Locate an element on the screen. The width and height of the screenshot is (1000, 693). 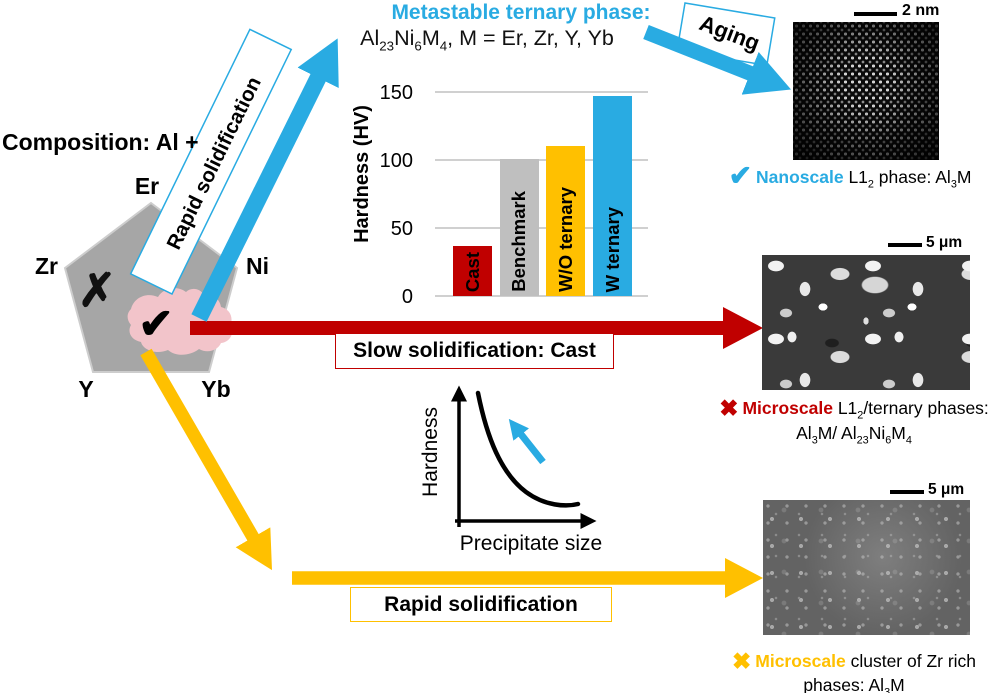
aging-arrow is located at coordinates (717, 60).